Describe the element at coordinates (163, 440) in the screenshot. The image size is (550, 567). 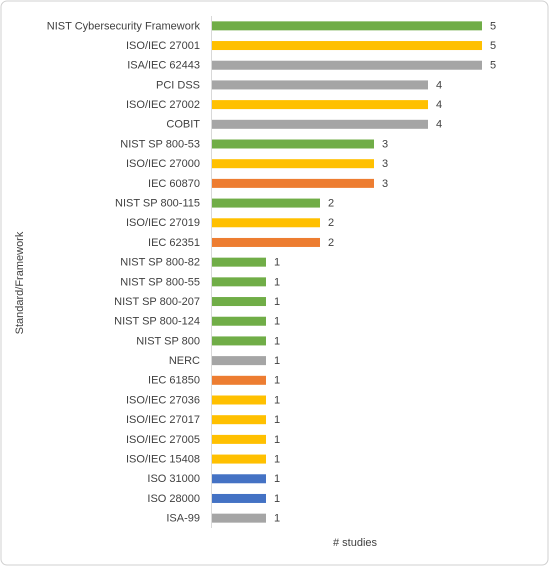
I see `y-tick-label: ISO/IEC 27005` at that location.